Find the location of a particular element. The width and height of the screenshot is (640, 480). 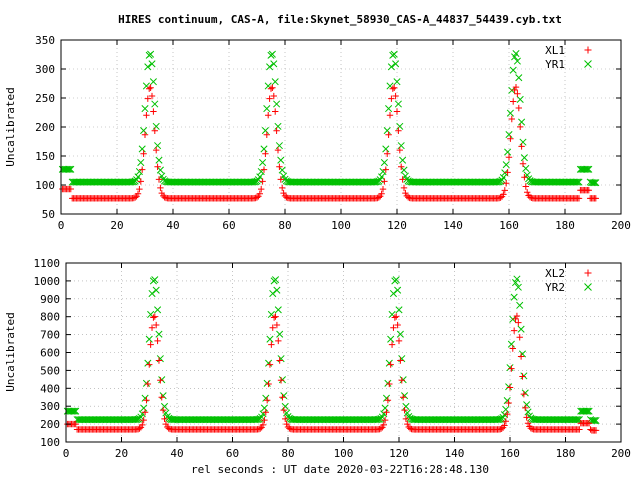

x-tick-label: 180 is located at coordinates (565, 225).